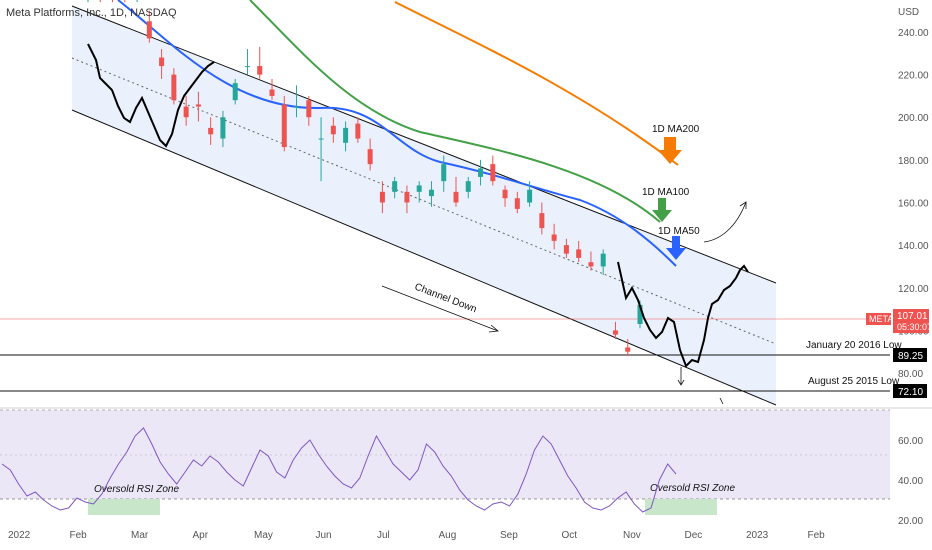 Image resolution: width=932 pixels, height=550 pixels. What do you see at coordinates (854, 381) in the screenshot?
I see `level-label-2: August 25 2015 Low` at bounding box center [854, 381].